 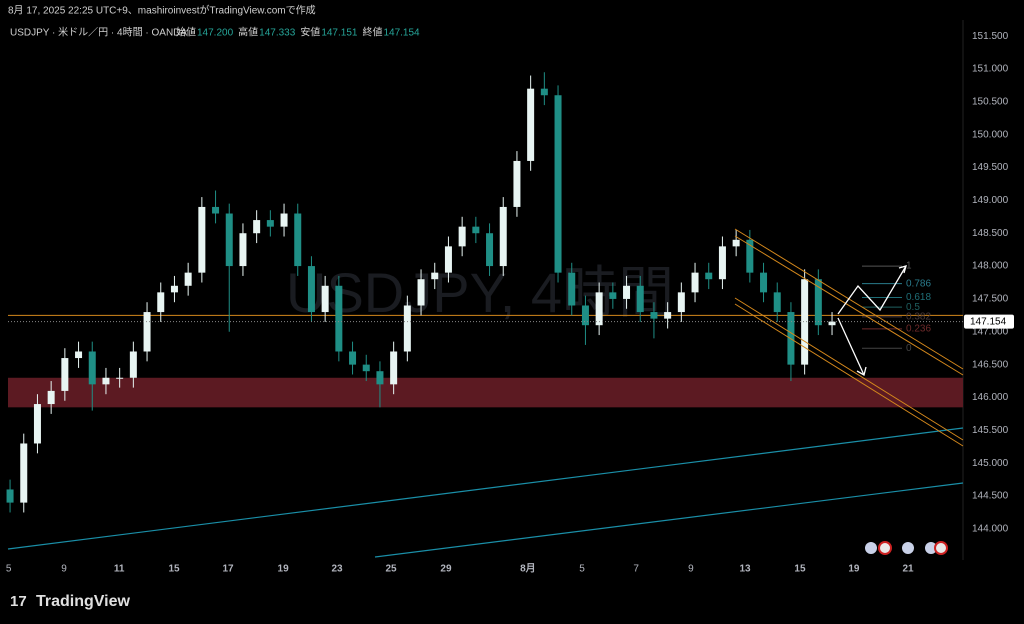 I want to click on y-tick-label: 147.000, so click(x=990, y=331).